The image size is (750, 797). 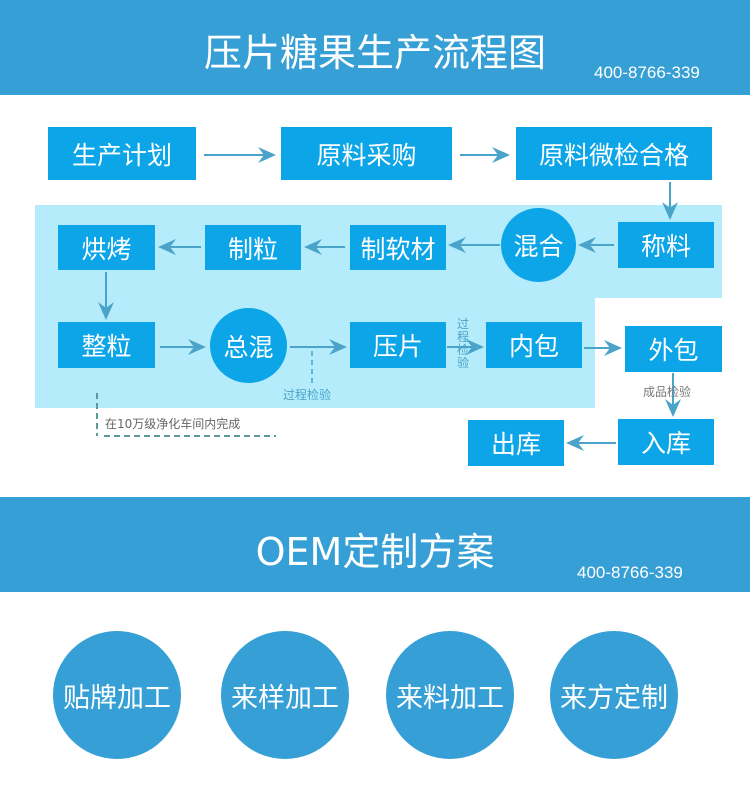 What do you see at coordinates (374, 53) in the screenshot?
I see `page-title: 压片糖果生产流程图` at bounding box center [374, 53].